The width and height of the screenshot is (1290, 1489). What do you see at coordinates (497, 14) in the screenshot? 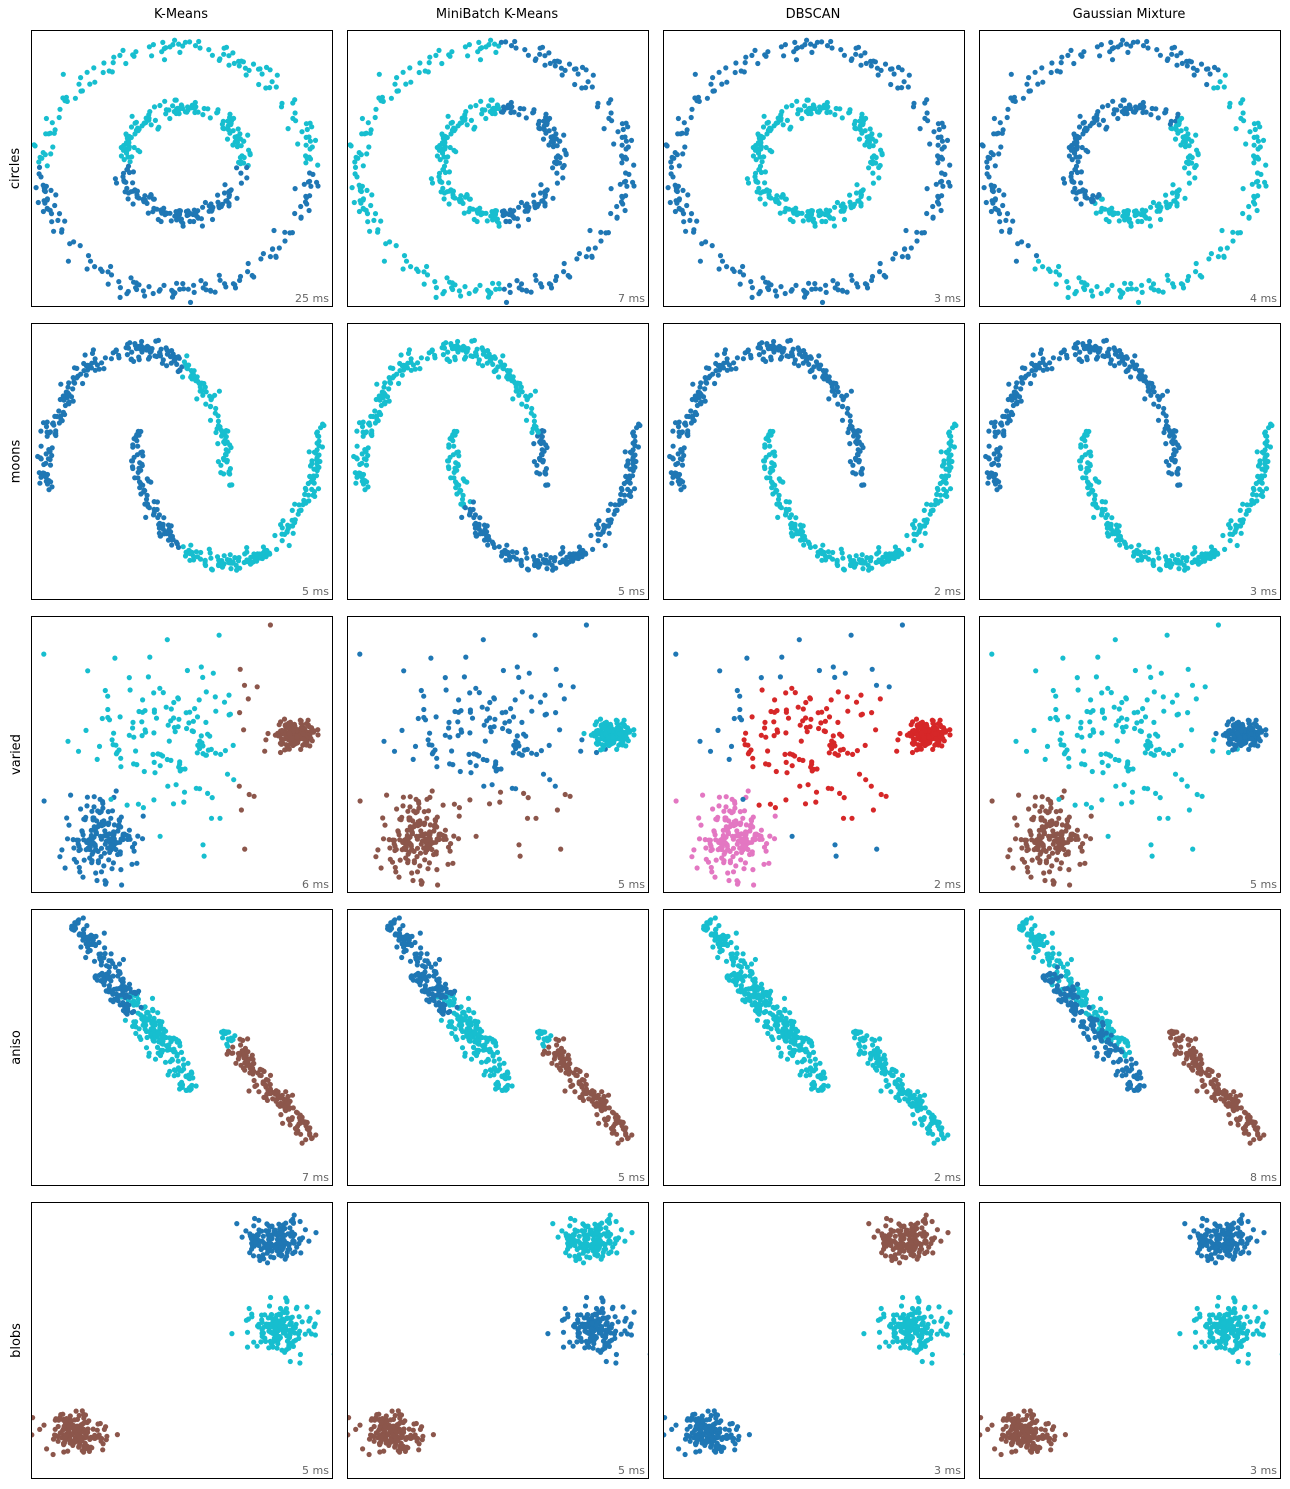
I see `column-title-minibatch-kmeans: MiniBatch K-Means` at bounding box center [497, 14].